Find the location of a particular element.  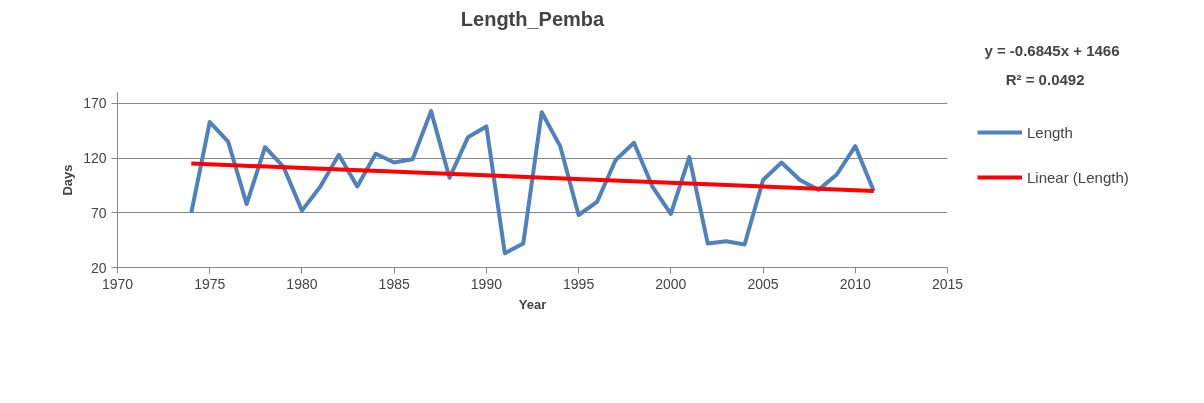

x-axis-title: Year is located at coordinates (532, 304).